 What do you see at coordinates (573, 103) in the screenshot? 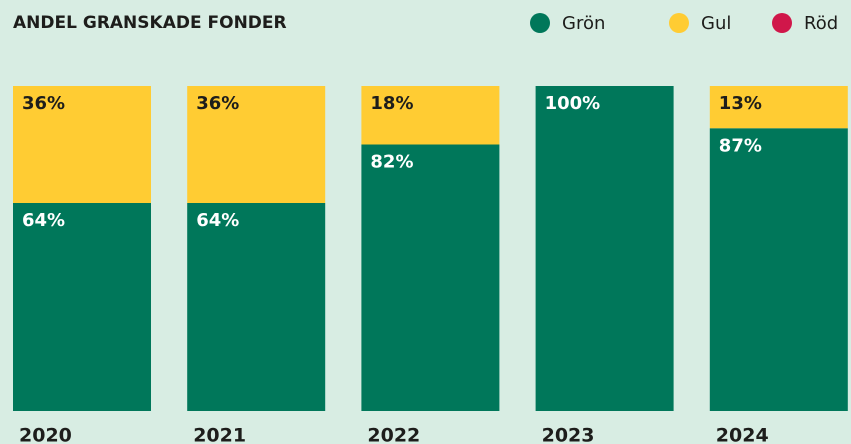
I see `value-label: 100%` at bounding box center [573, 103].